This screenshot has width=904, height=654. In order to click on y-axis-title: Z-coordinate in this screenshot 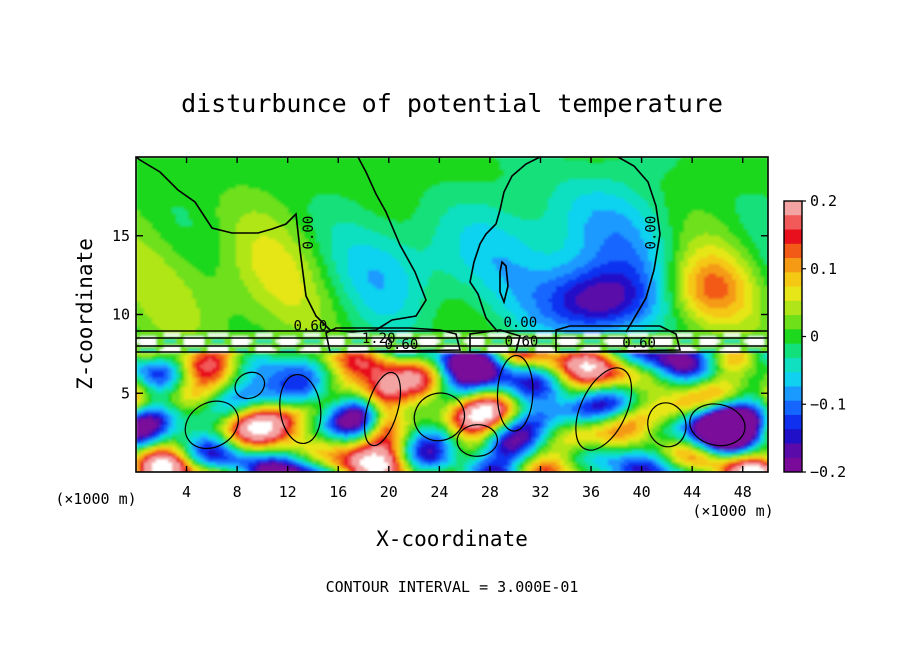, I will do `click(85, 314)`.